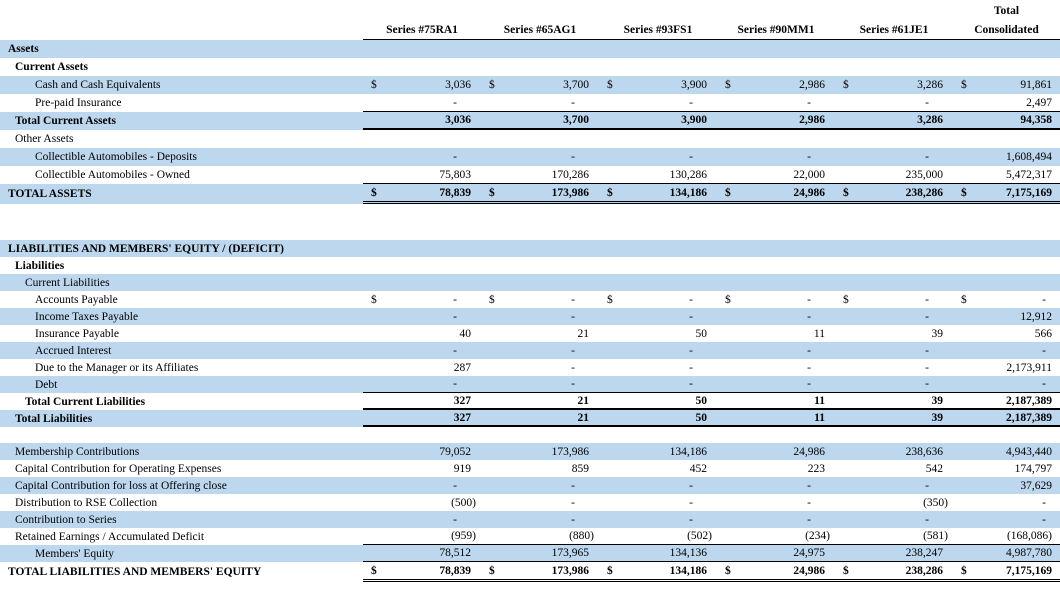 Image resolution: width=1060 pixels, height=605 pixels. What do you see at coordinates (422, 367) in the screenshot?
I see `cell: 287` at bounding box center [422, 367].